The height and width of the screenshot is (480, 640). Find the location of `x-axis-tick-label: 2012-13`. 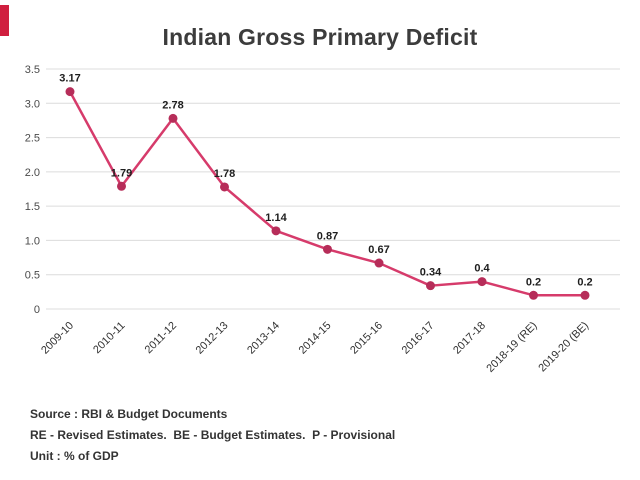

x-axis-tick-label: 2012-13 is located at coordinates (212, 338).